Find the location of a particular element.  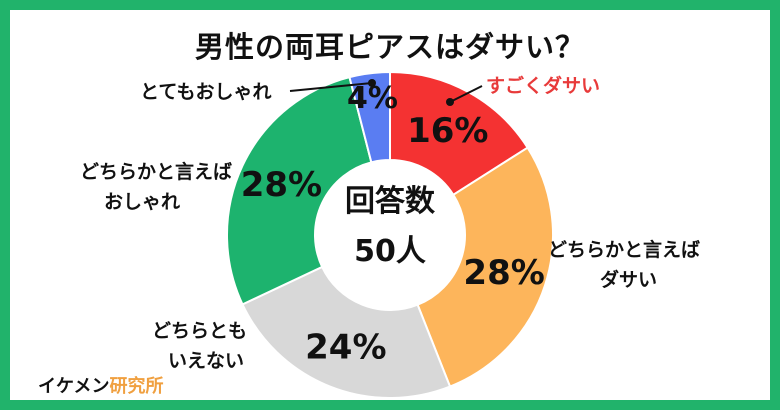

leader-very-stylish is located at coordinates (331, 87).